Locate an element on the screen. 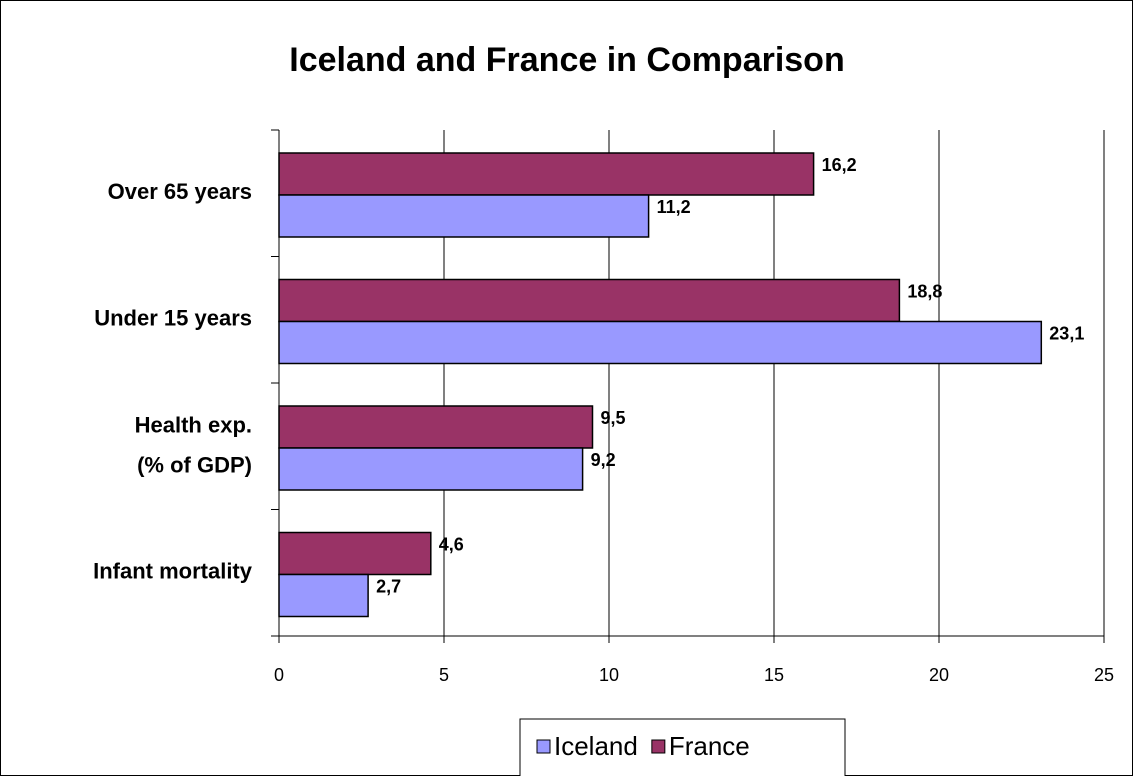 This screenshot has height=776, width=1134. legend-label: Iceland is located at coordinates (596, 746).